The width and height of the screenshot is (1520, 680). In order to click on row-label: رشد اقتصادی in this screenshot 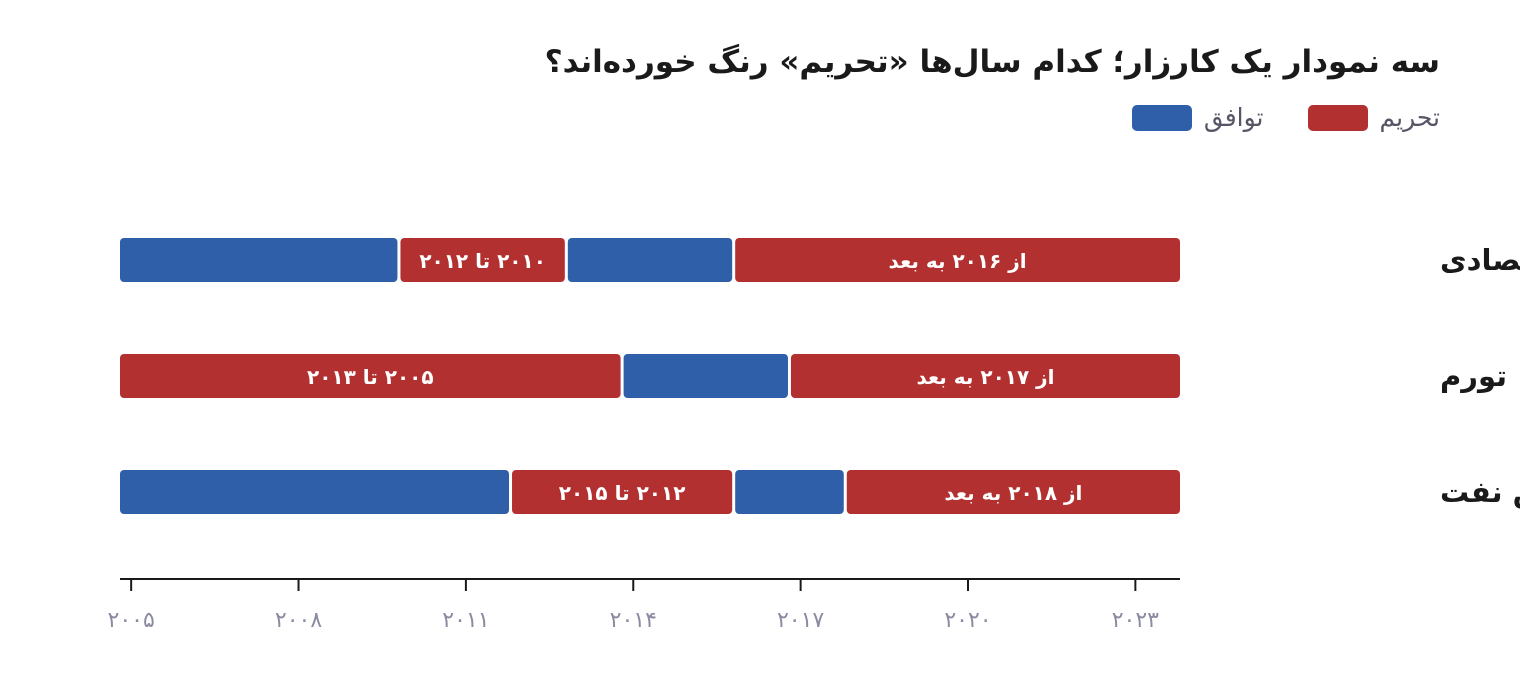, I will do `click(1480, 260)`.